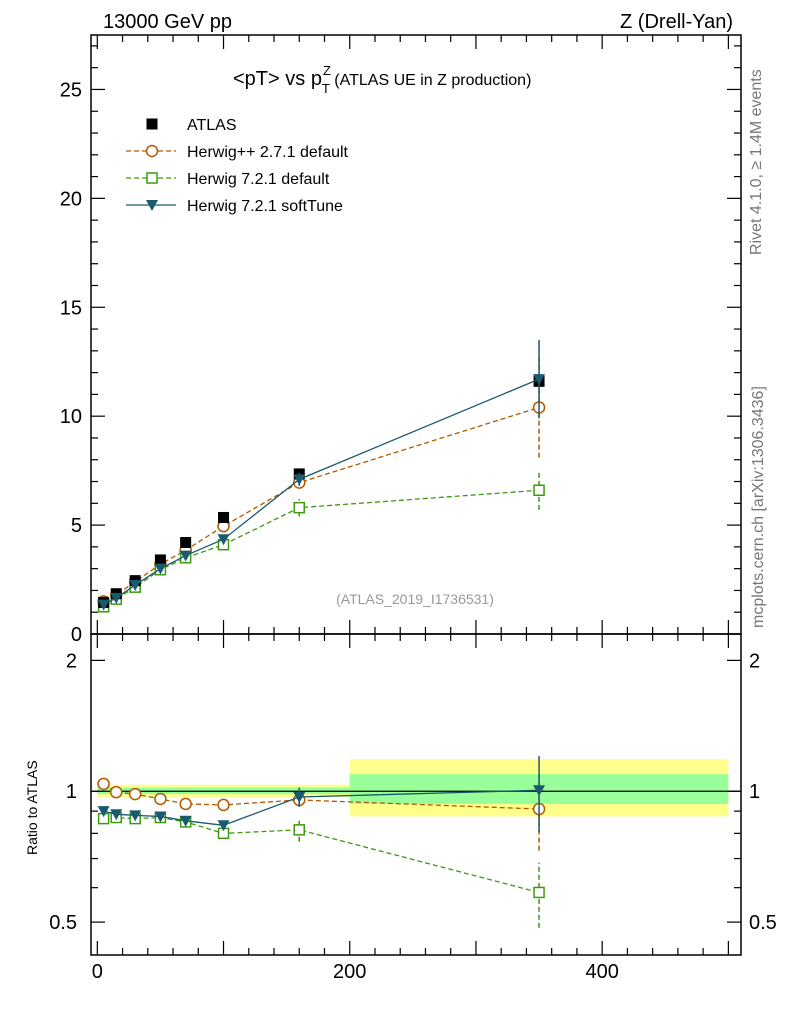 The height and width of the screenshot is (1024, 786). What do you see at coordinates (71, 308) in the screenshot?
I see `y-tick-label: 15` at bounding box center [71, 308].